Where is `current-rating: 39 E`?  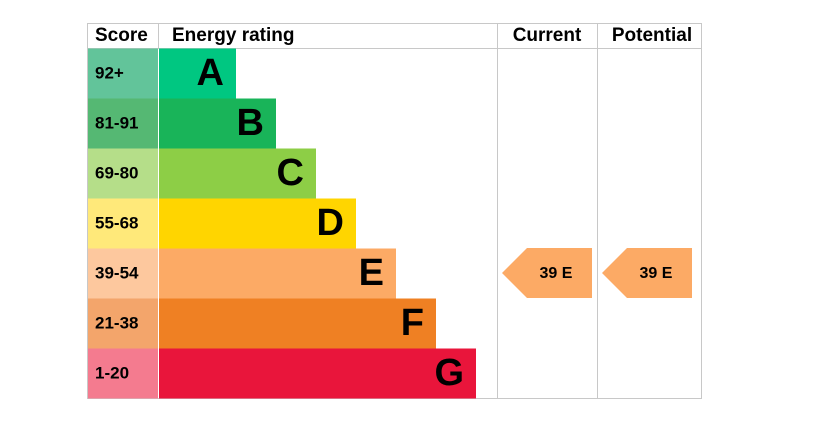 current-rating: 39 E is located at coordinates (556, 273).